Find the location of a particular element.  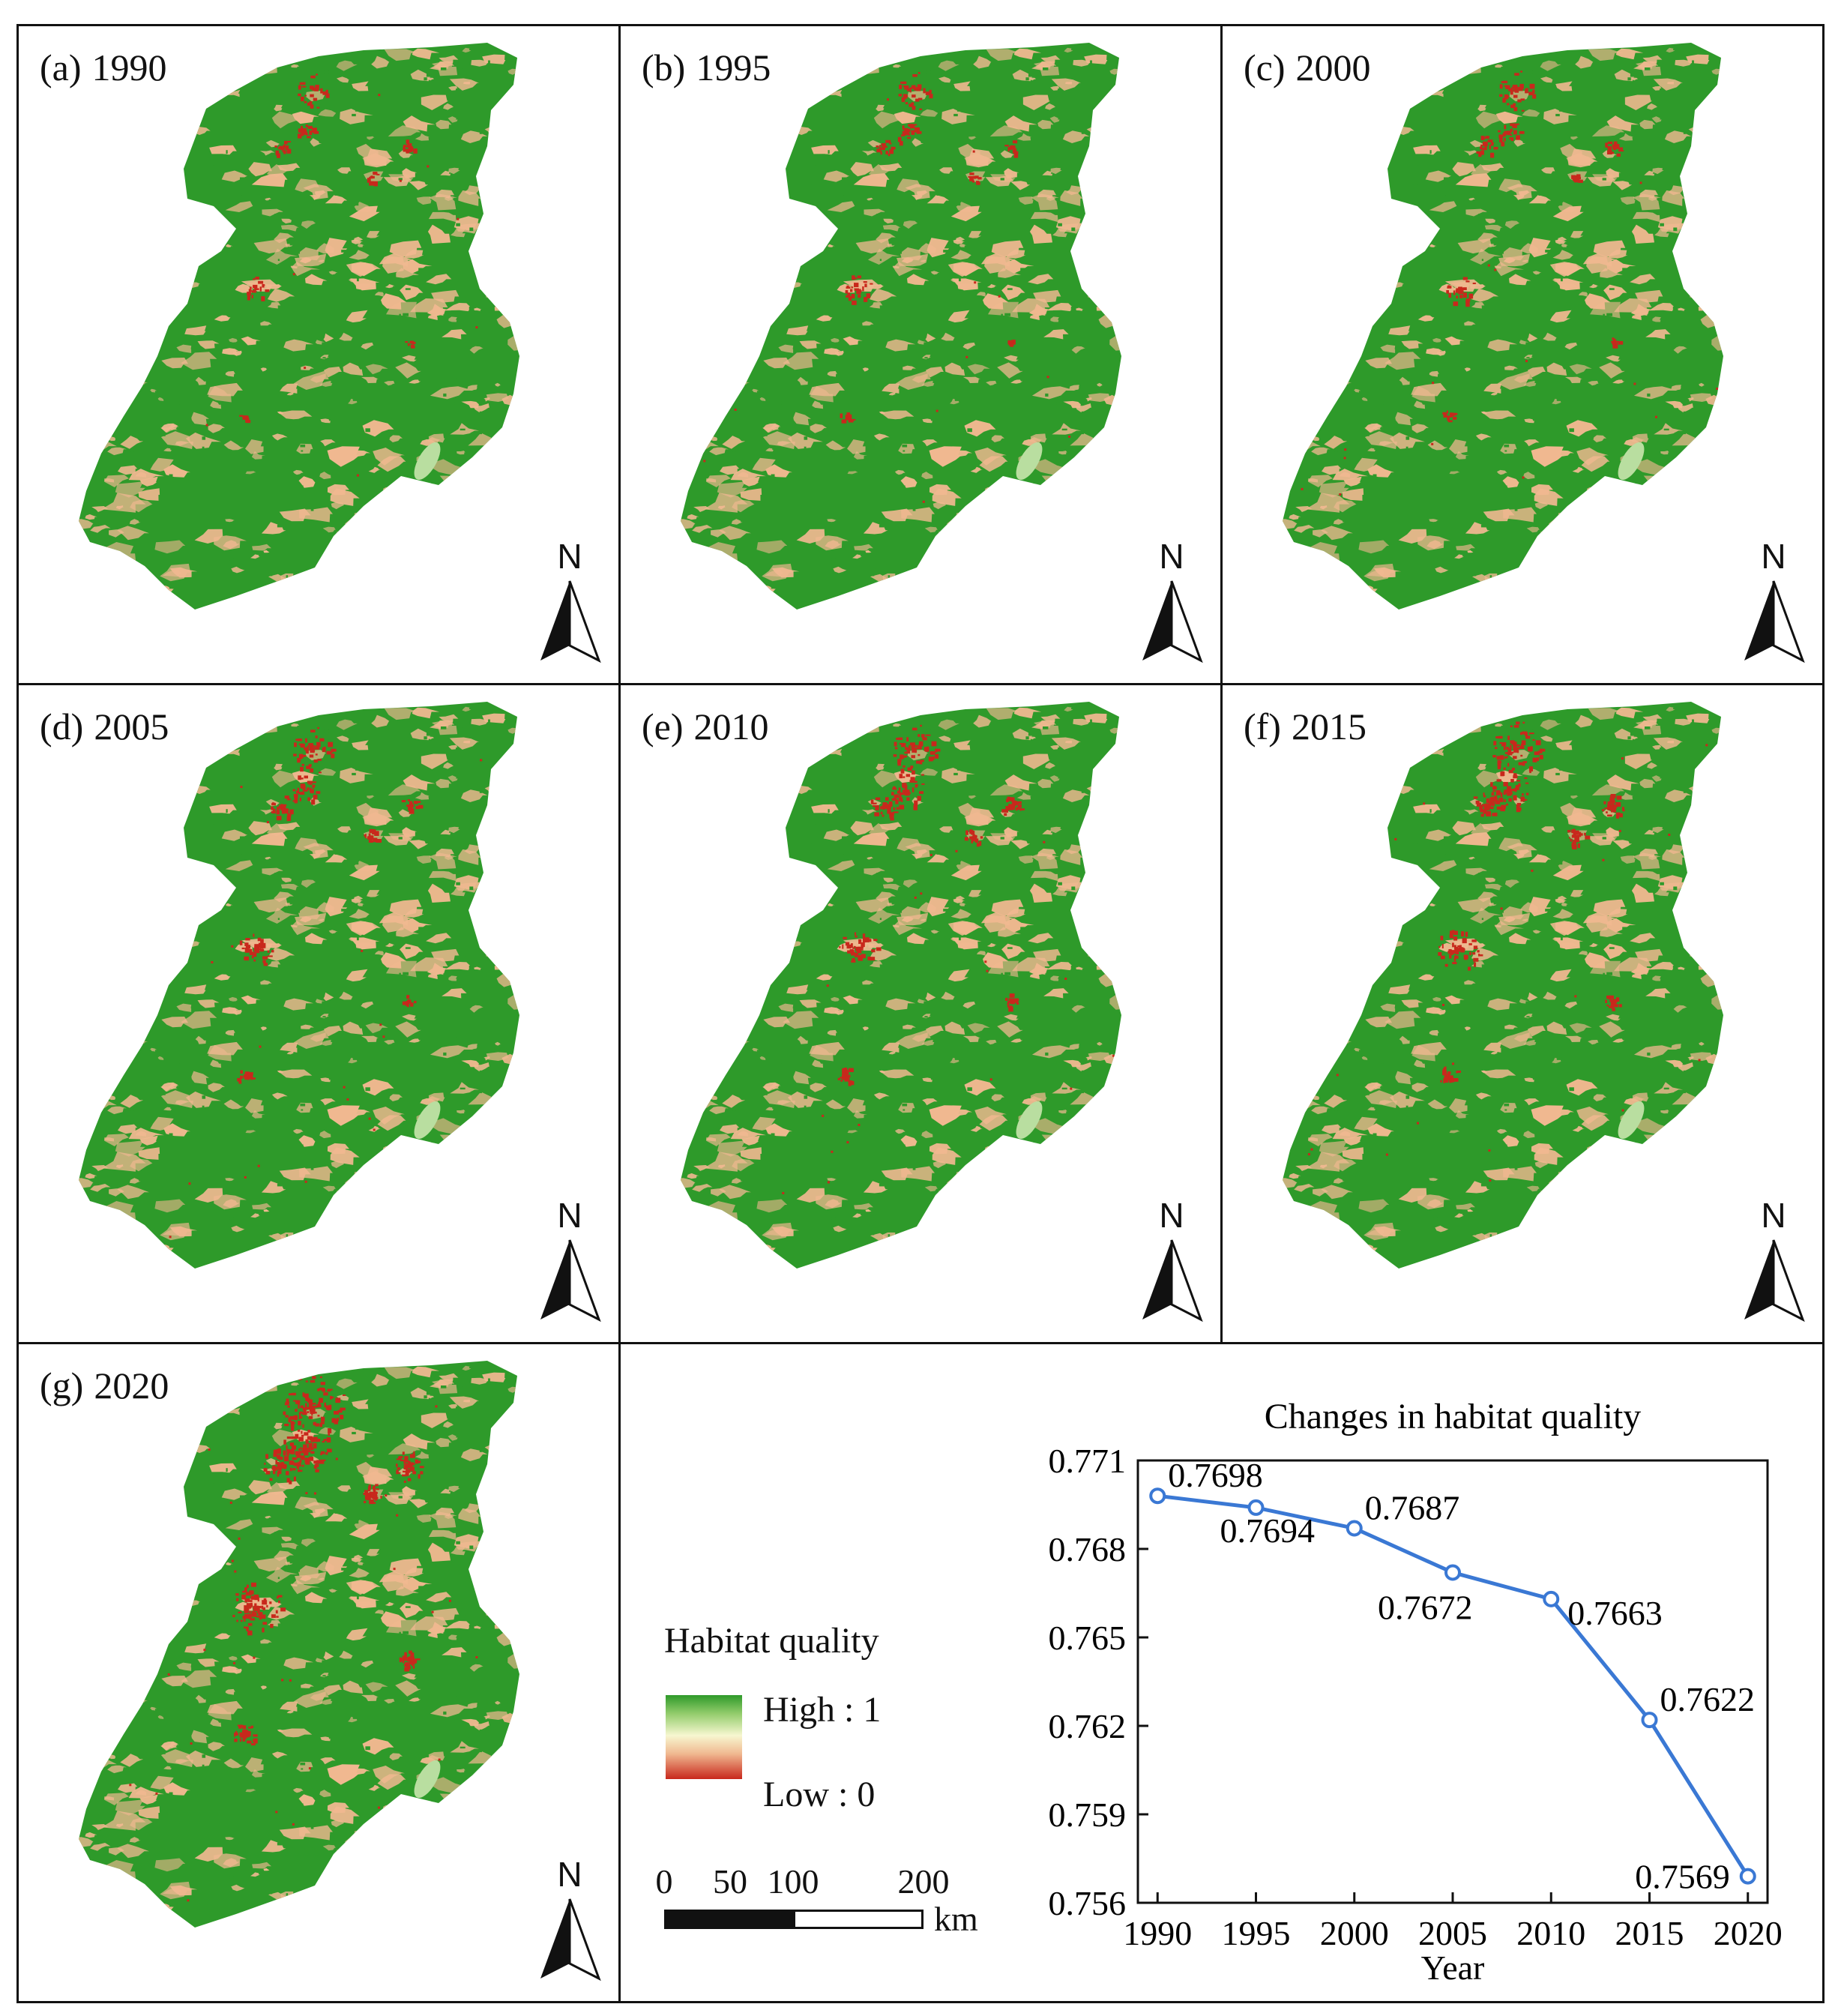

panel-label: (f) 2015 is located at coordinates (1305, 726).